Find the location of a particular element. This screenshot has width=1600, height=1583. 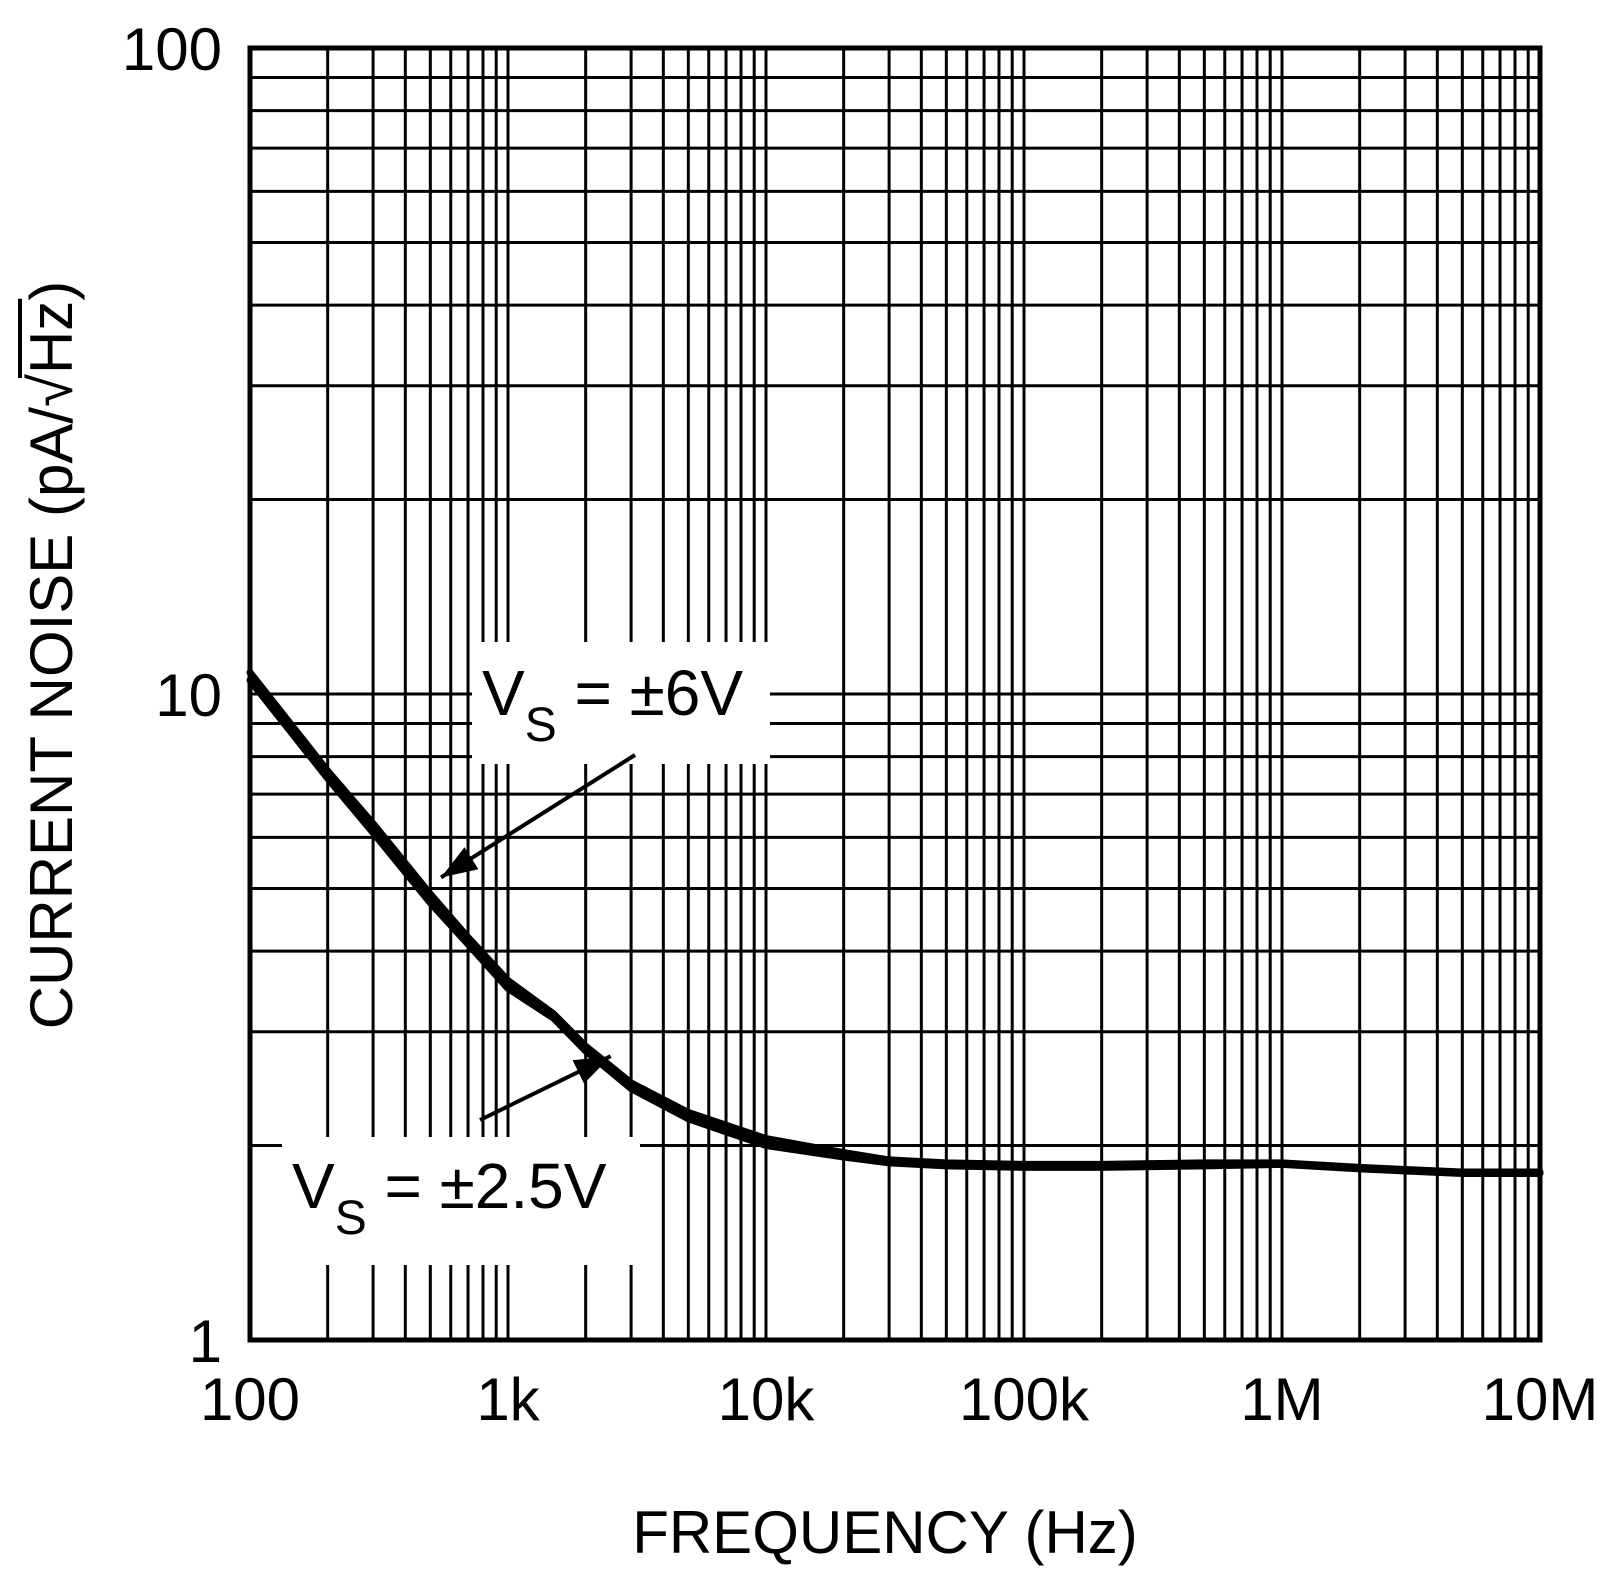

y-tick-label: 10 is located at coordinates (188, 695).